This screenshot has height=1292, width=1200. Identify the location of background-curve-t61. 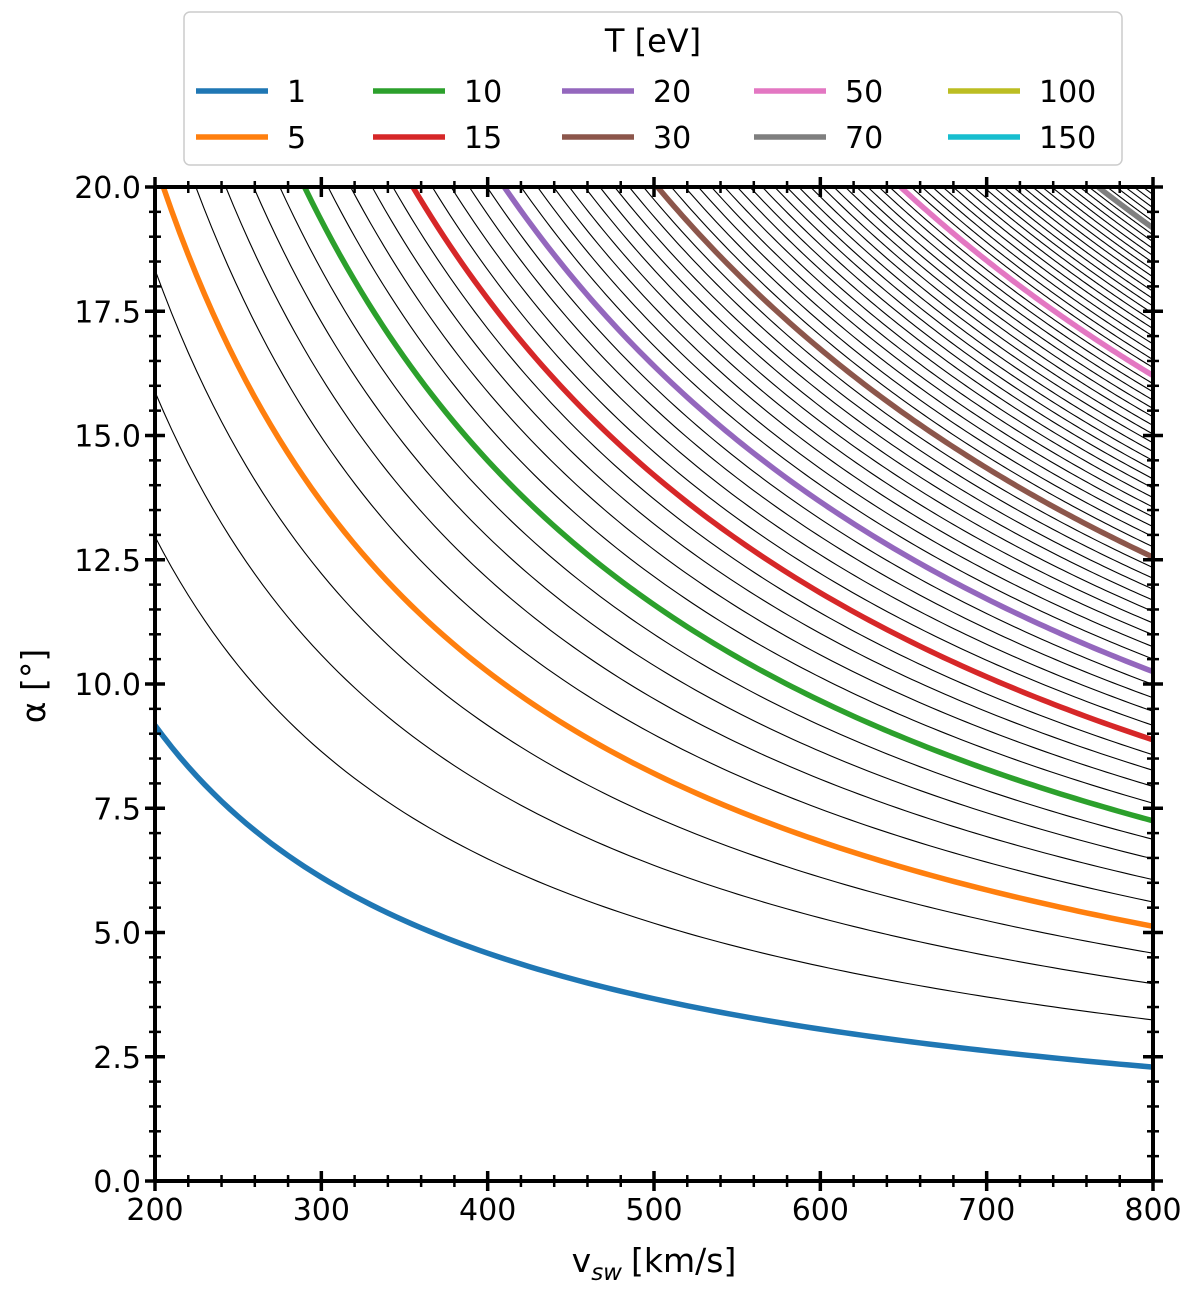
(1083, 239).